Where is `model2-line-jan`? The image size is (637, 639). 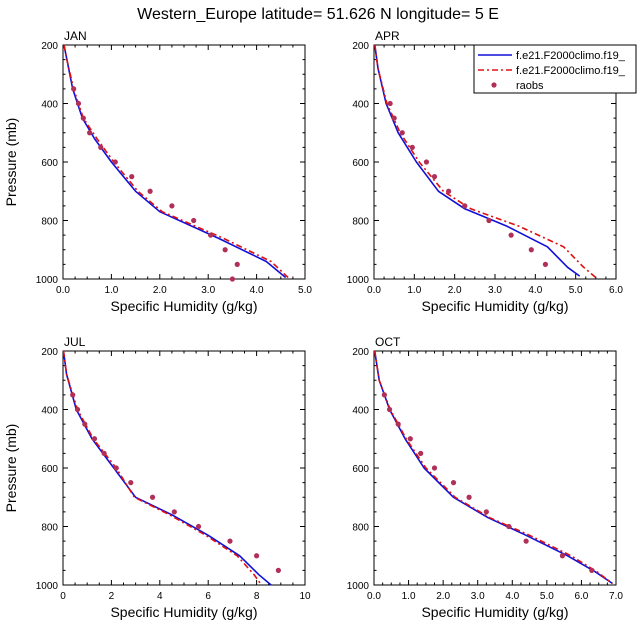 model2-line-jan is located at coordinates (176, 161).